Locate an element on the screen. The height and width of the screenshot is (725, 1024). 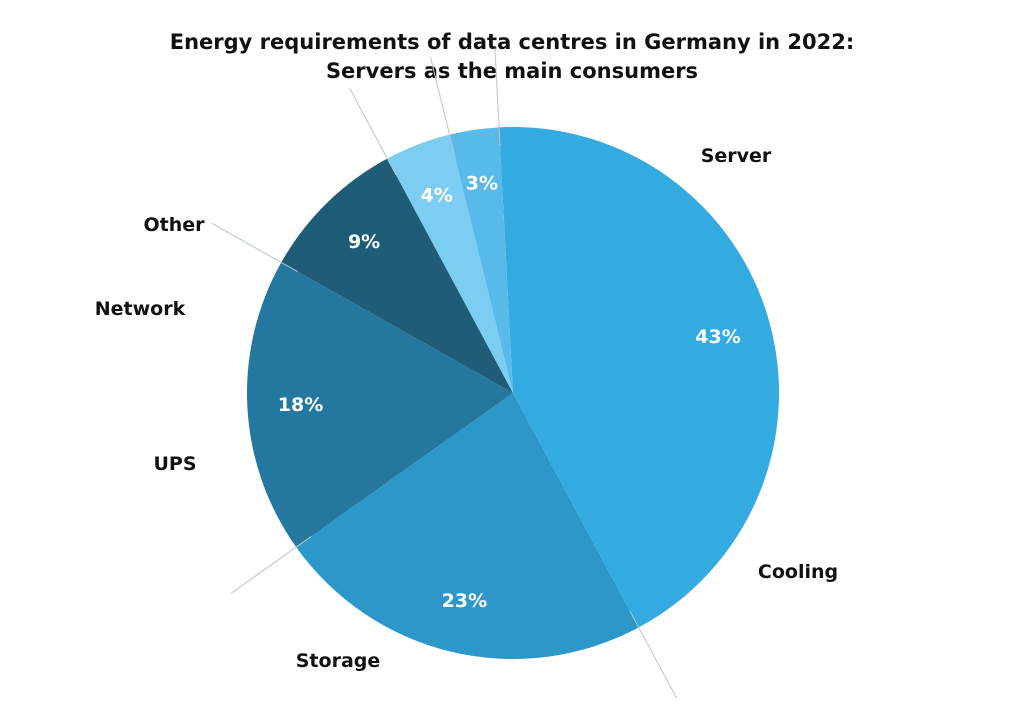
percentage-label-ups: 9% is located at coordinates (364, 242).